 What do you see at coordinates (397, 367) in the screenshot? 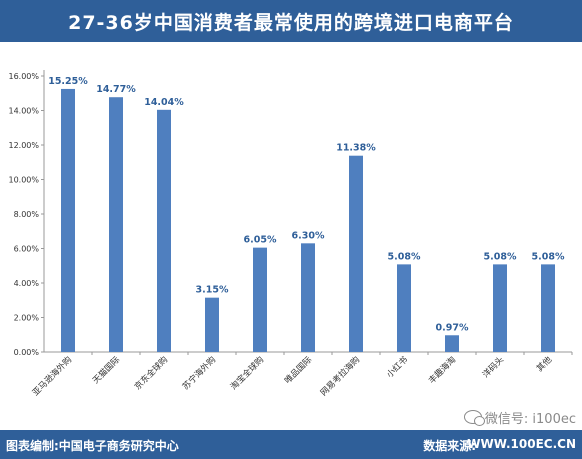
I see `x-tick-label: 小红书` at bounding box center [397, 367].